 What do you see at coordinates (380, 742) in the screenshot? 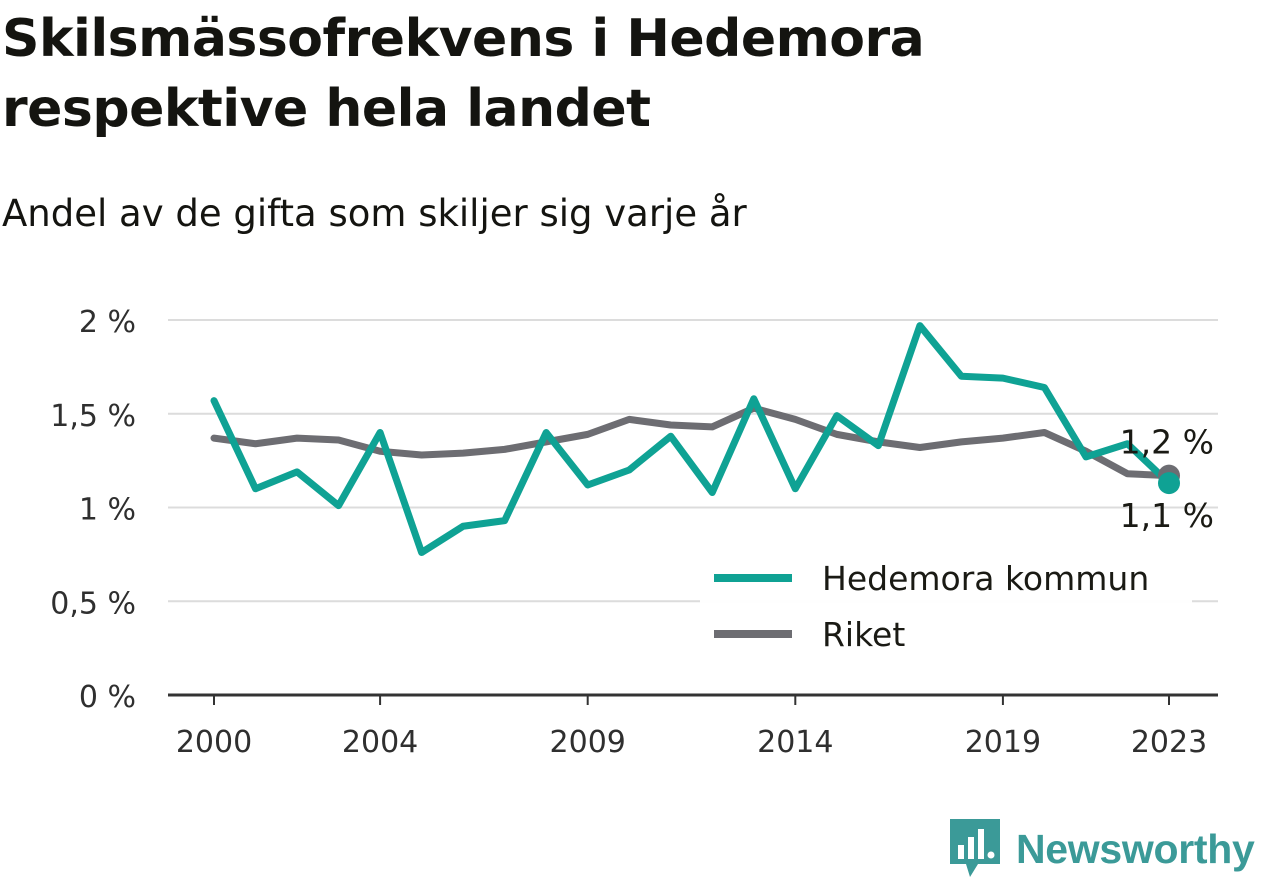
I see `x-tick-label: 2004` at bounding box center [380, 742].